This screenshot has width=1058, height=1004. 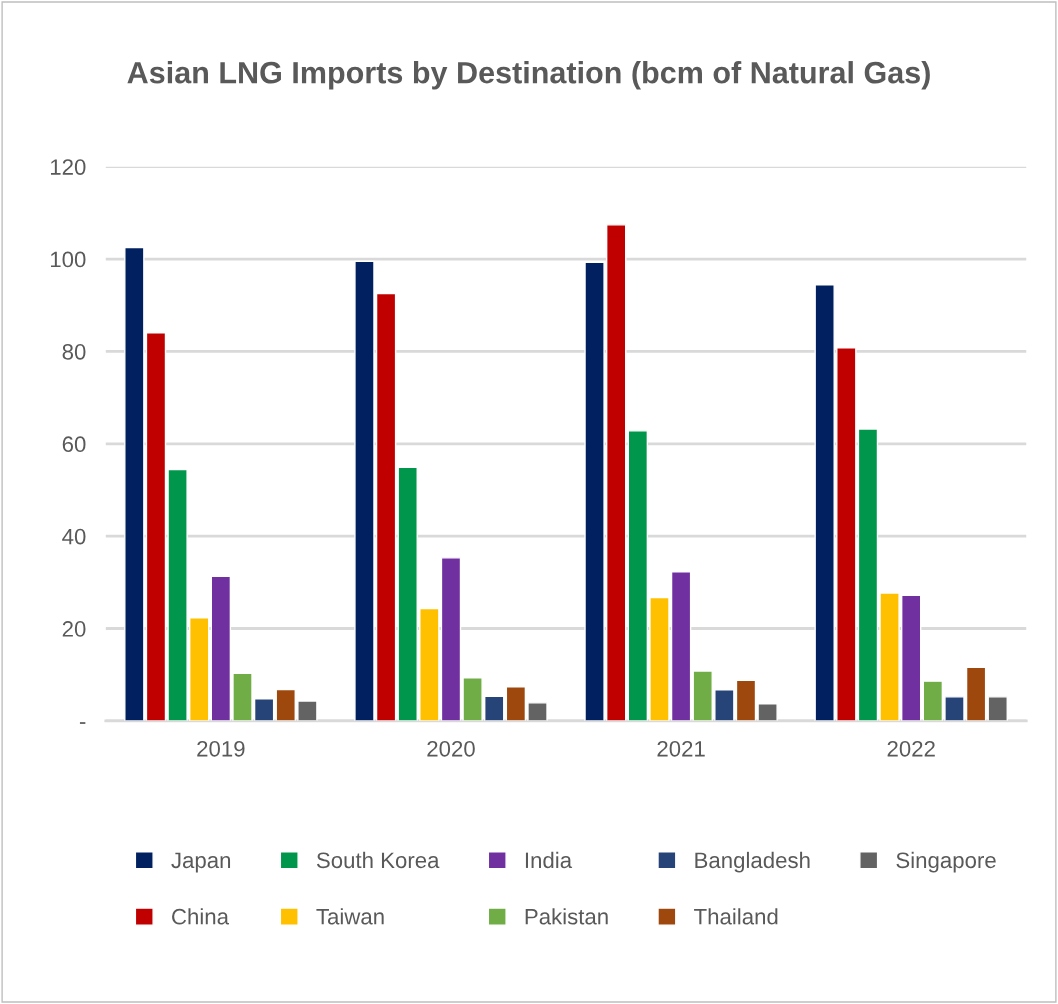 I want to click on x-tick-label: 2021, so click(x=681, y=748).